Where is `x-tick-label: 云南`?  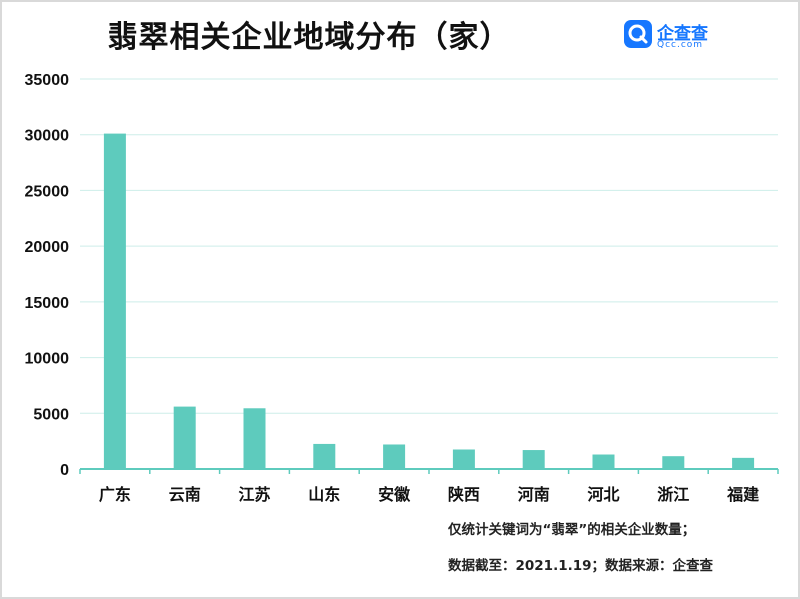 x-tick-label: 云南 is located at coordinates (185, 494).